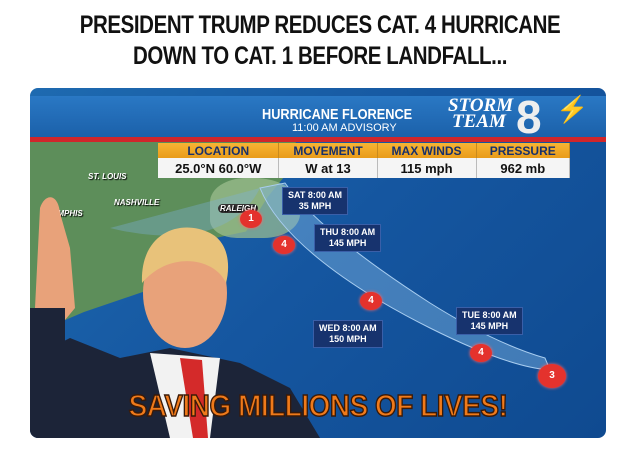 The width and height of the screenshot is (640, 456). Describe the element at coordinates (481, 105) in the screenshot. I see `logo-word-storm: STORM` at that location.